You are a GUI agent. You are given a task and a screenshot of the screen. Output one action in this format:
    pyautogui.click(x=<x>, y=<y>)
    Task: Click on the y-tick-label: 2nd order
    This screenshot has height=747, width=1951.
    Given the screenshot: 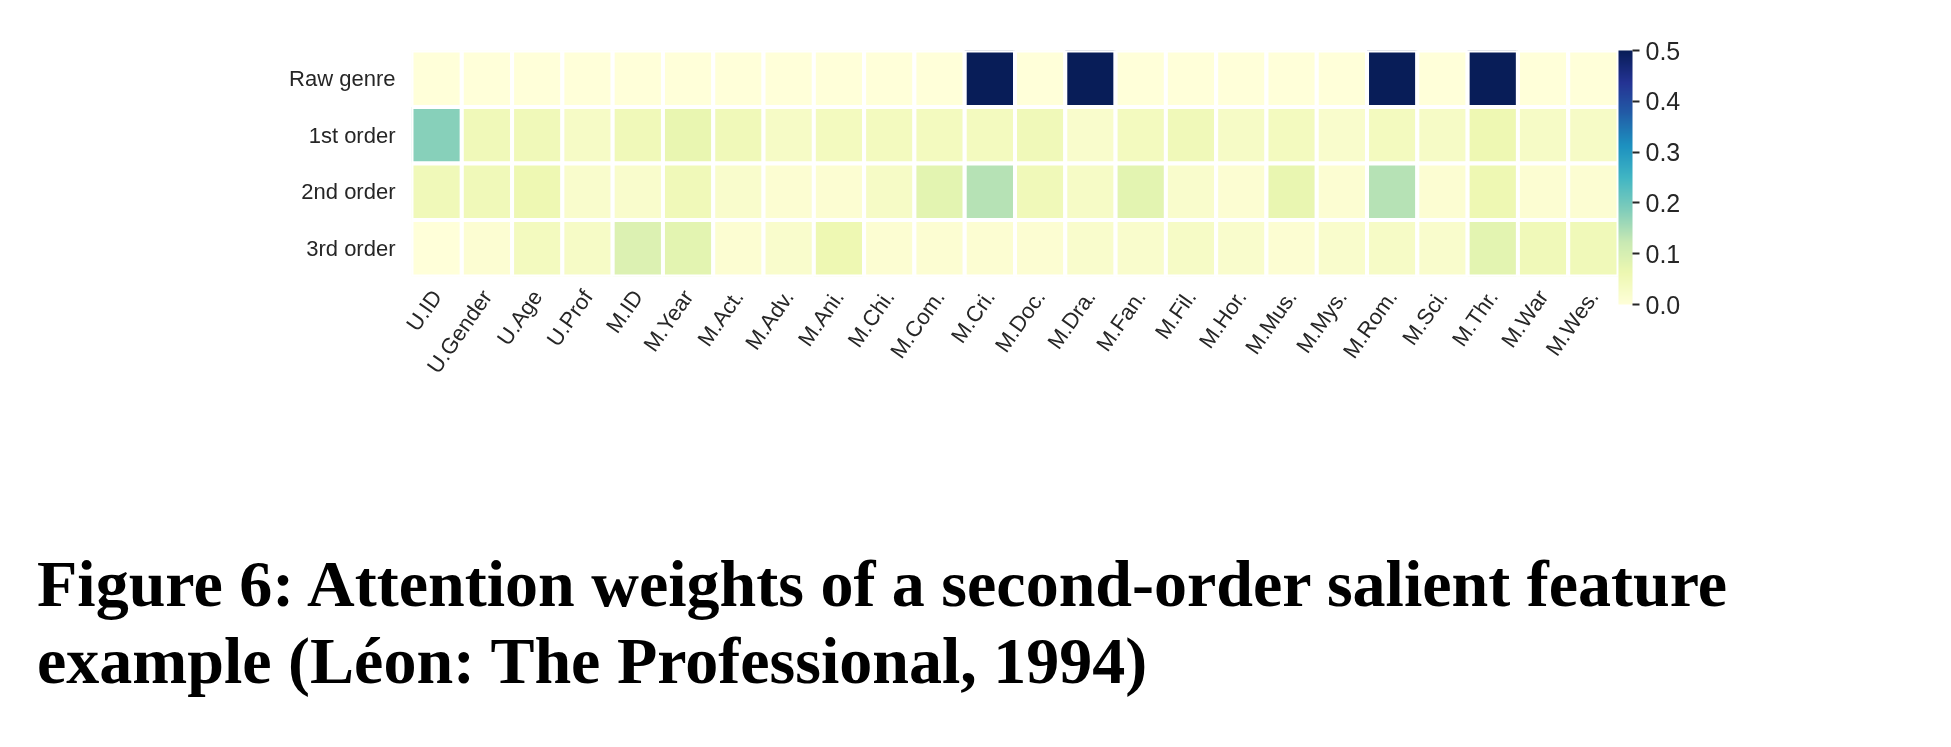 What is the action you would take?
    pyautogui.click(x=348, y=192)
    